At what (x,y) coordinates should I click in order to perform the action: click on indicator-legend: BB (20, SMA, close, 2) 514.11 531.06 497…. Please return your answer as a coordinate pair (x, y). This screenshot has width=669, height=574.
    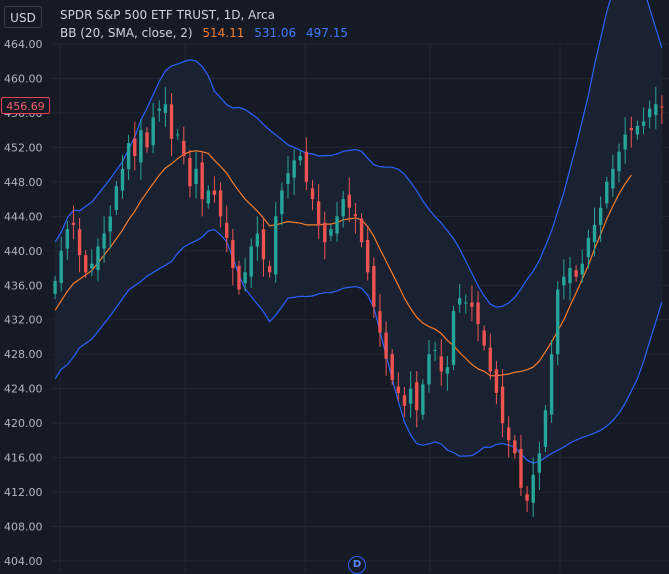
    Looking at the image, I should click on (207, 33).